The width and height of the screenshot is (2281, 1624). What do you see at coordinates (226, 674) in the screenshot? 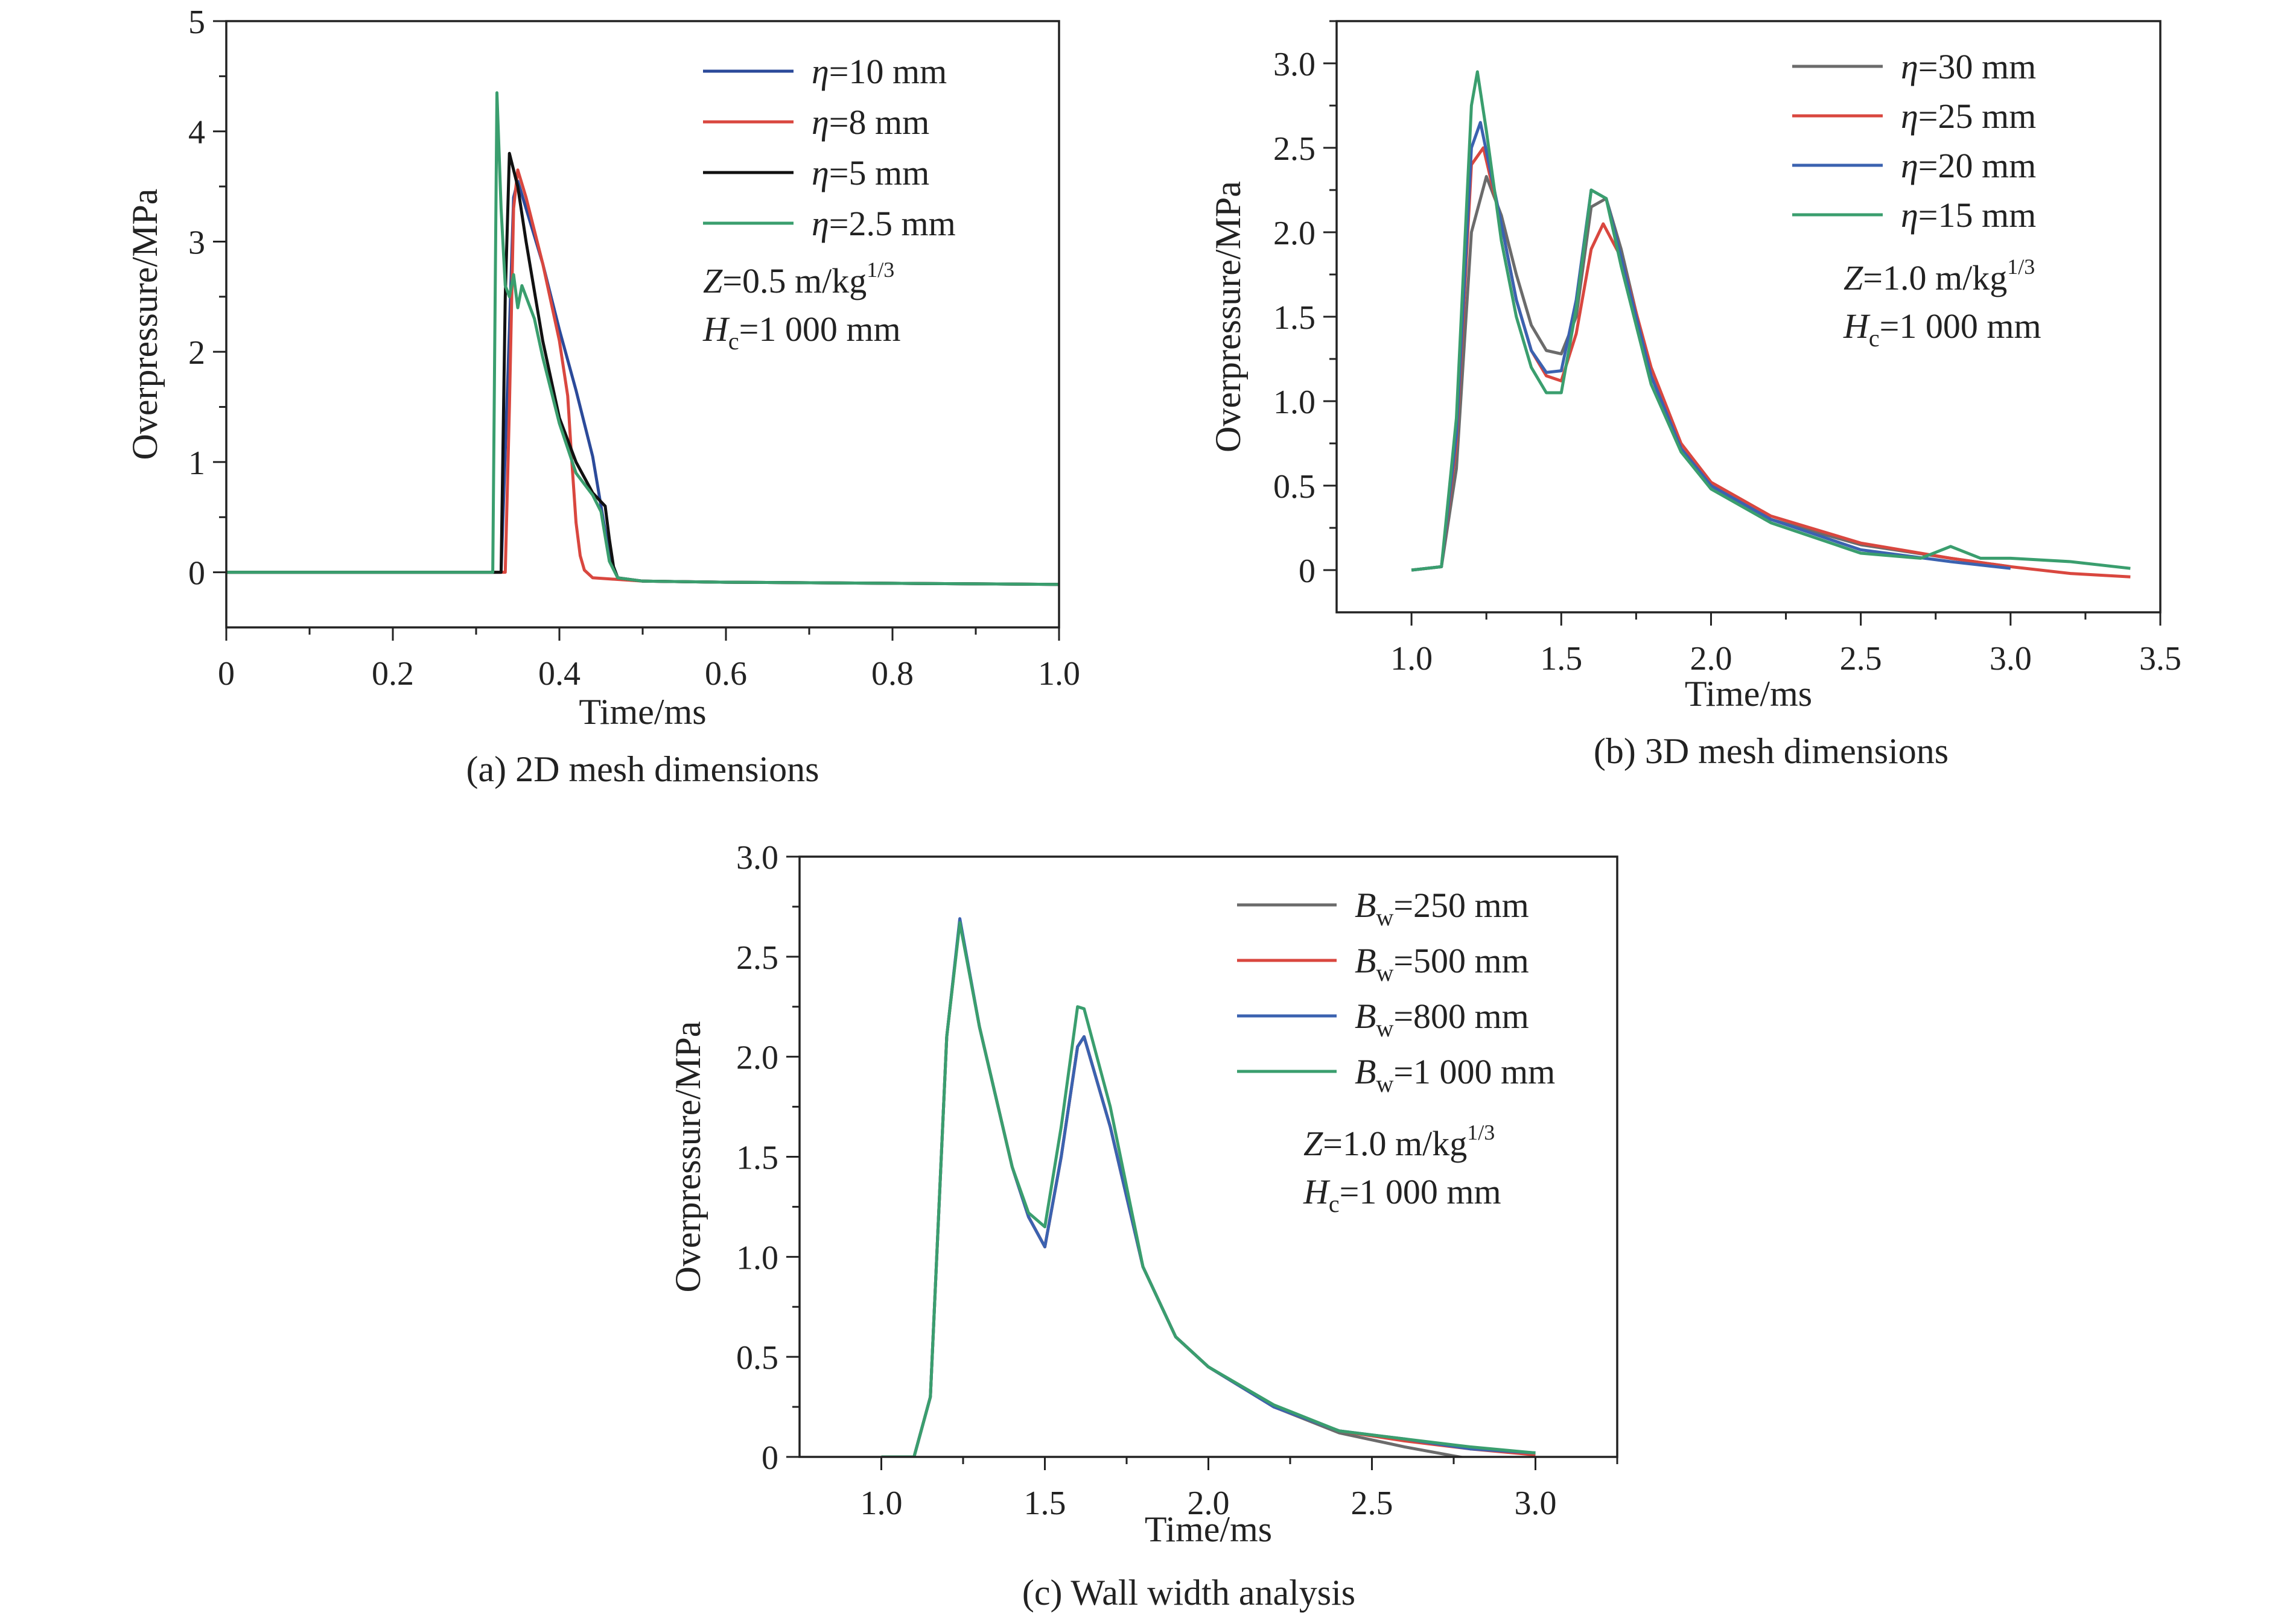
I see `x-tick-label: 0` at bounding box center [226, 674].